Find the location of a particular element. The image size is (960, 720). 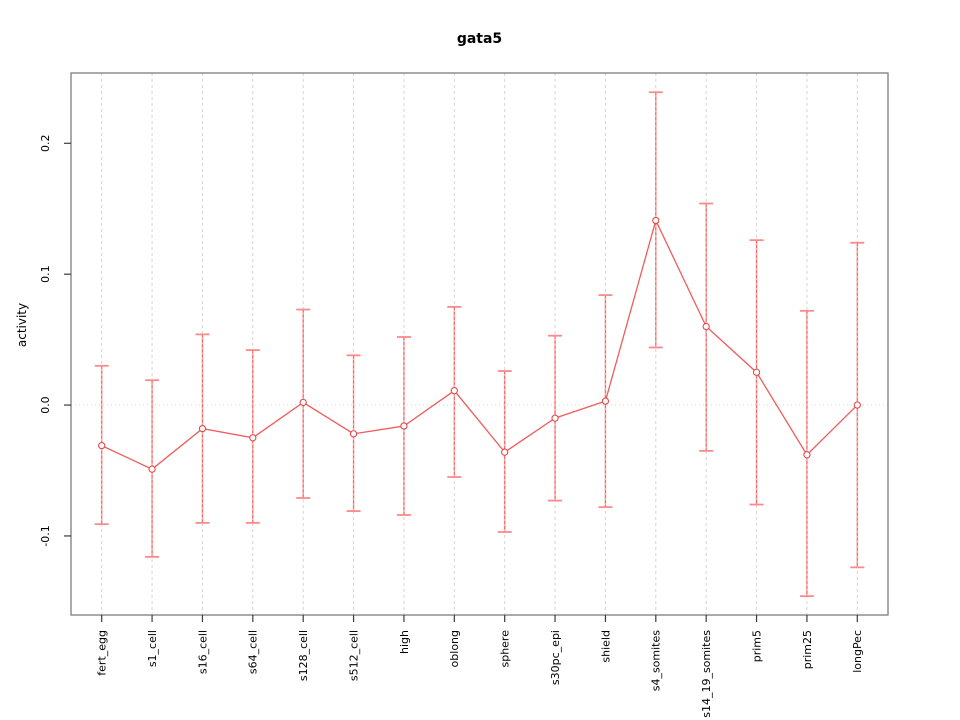

x-tick-label: high is located at coordinates (404, 642).